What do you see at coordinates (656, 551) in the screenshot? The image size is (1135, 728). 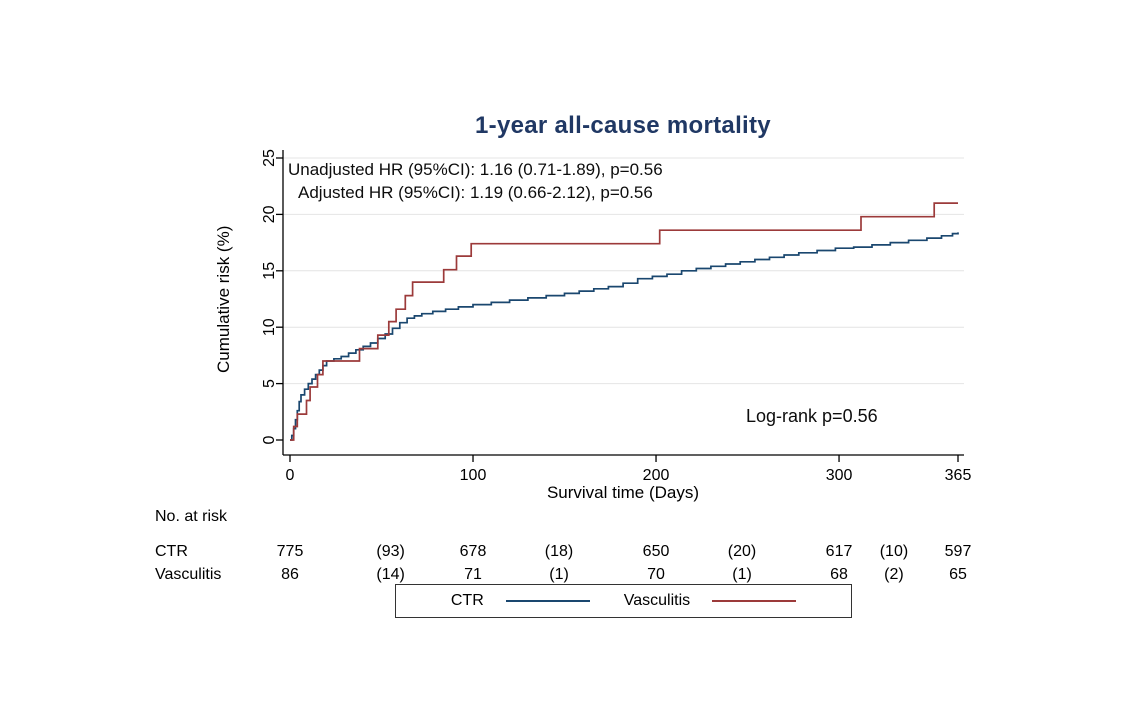 I see `risk-cell: 650` at bounding box center [656, 551].